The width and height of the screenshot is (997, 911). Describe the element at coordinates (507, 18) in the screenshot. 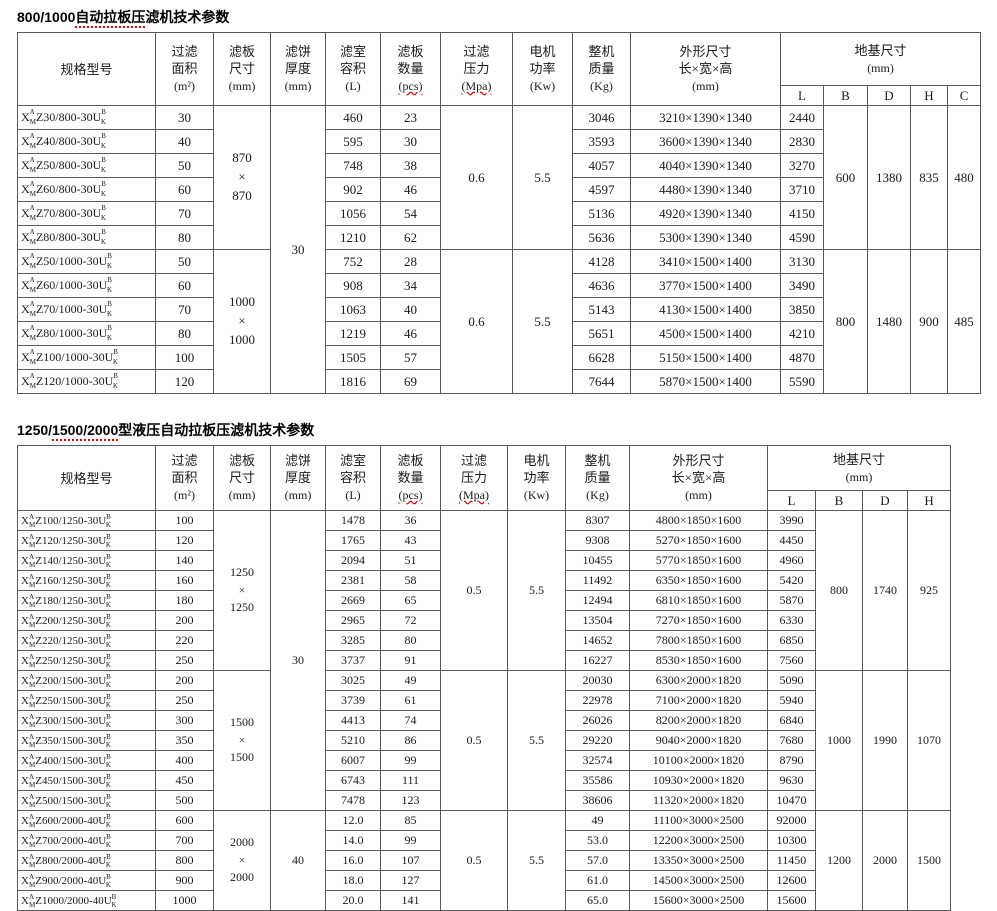

I see `table1-title: 800/1000自动拉板压滤机技术参数` at that location.